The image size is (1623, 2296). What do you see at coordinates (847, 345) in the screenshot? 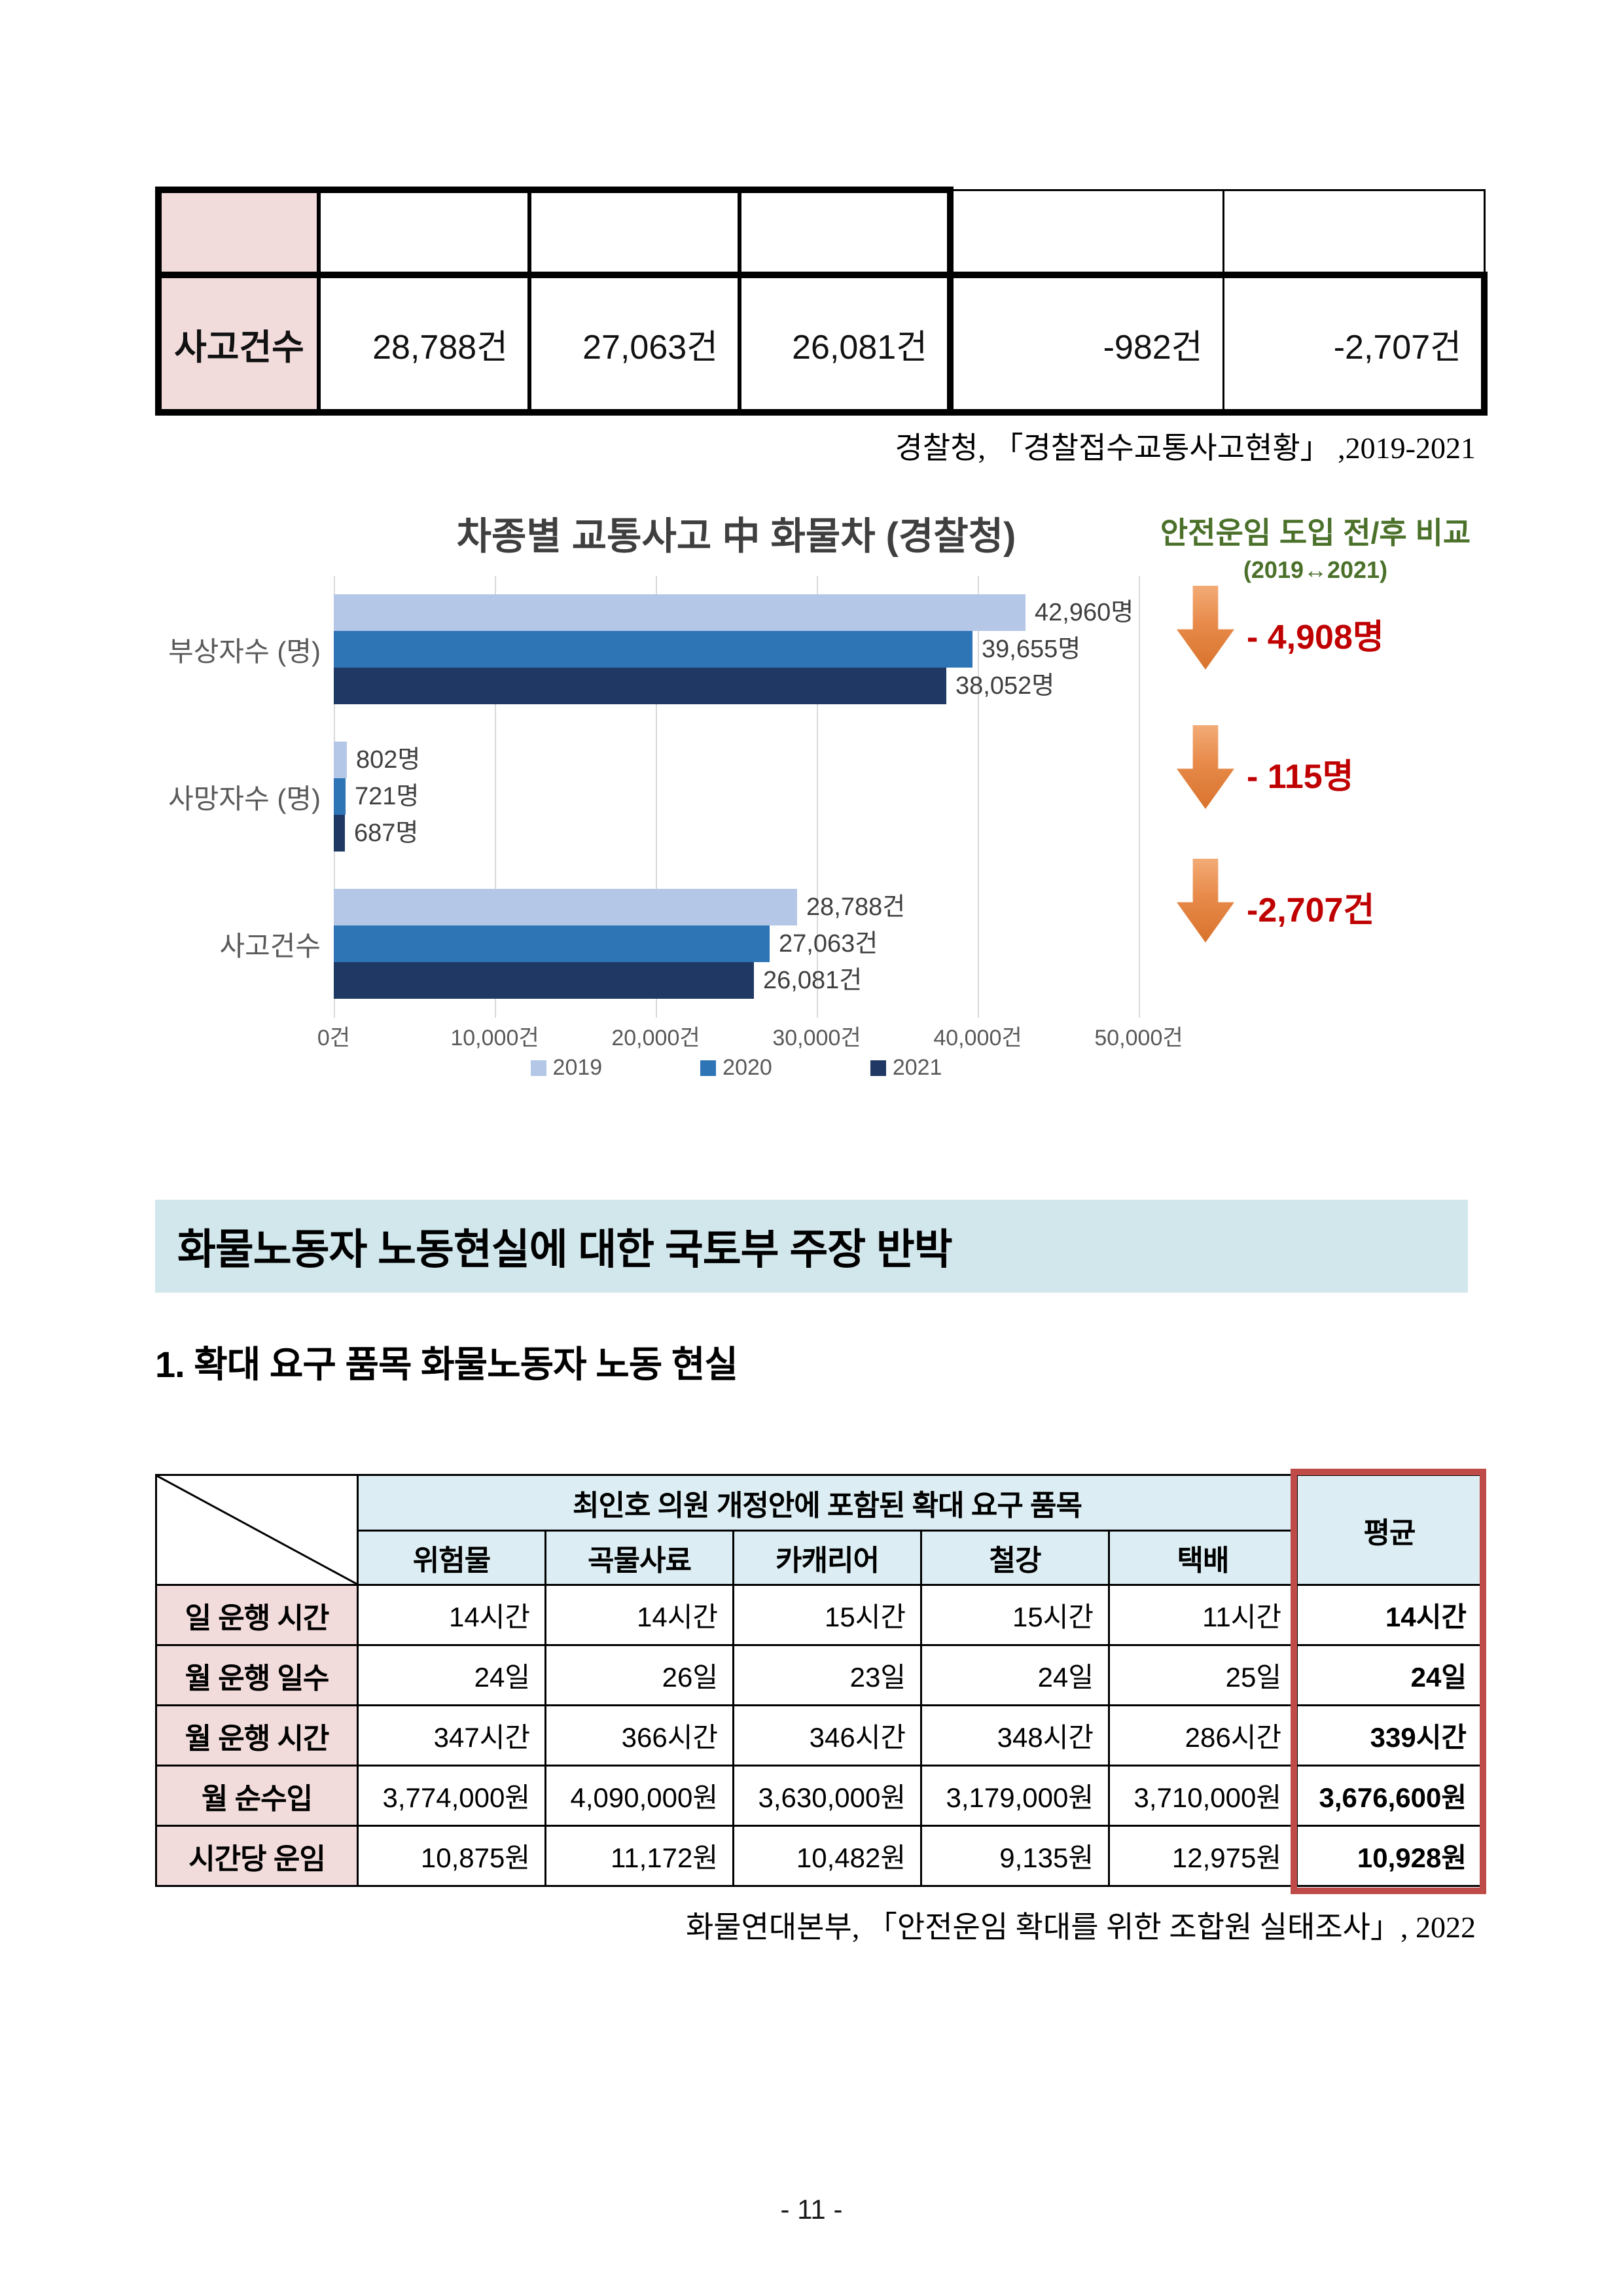
I see `cell-value: 26,081건` at bounding box center [847, 345].